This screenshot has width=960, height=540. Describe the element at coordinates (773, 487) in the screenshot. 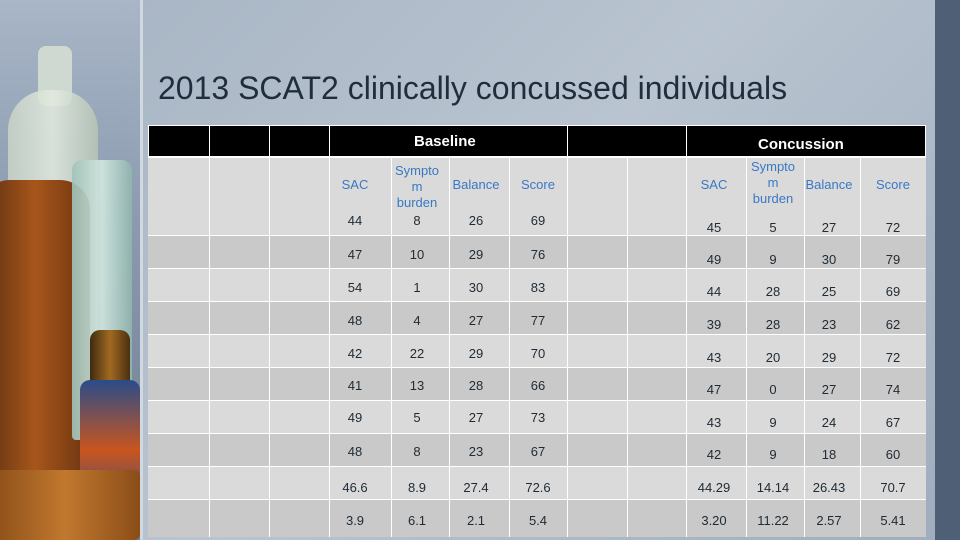

I see `concussion-cell: 14.14` at that location.